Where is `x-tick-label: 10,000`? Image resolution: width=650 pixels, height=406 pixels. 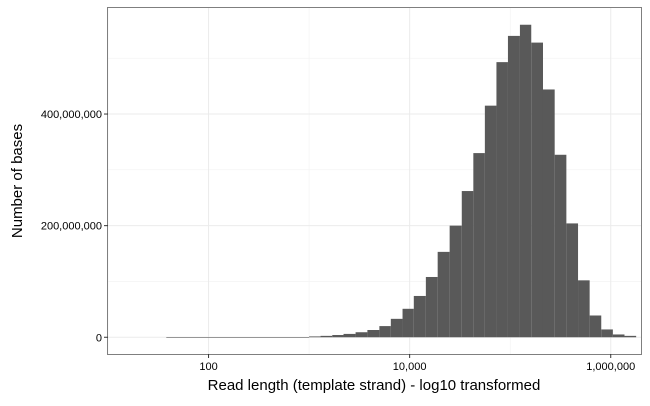
x-tick-label: 10,000 is located at coordinates (410, 367).